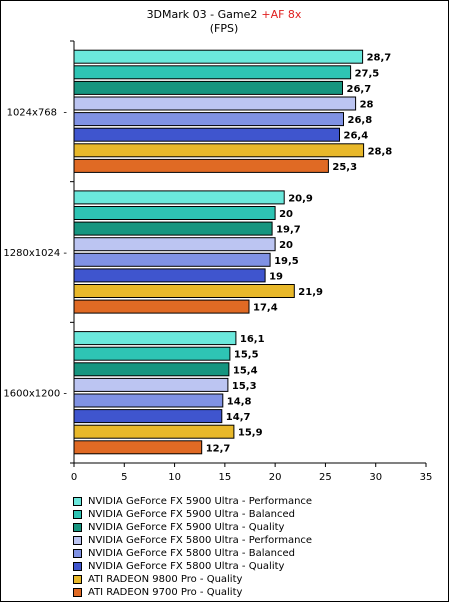 This screenshot has width=449, height=602. What do you see at coordinates (191, 553) in the screenshot?
I see `legend-label: NVIDIA GeForce FX 5800 Ultra - Balanced` at bounding box center [191, 553].